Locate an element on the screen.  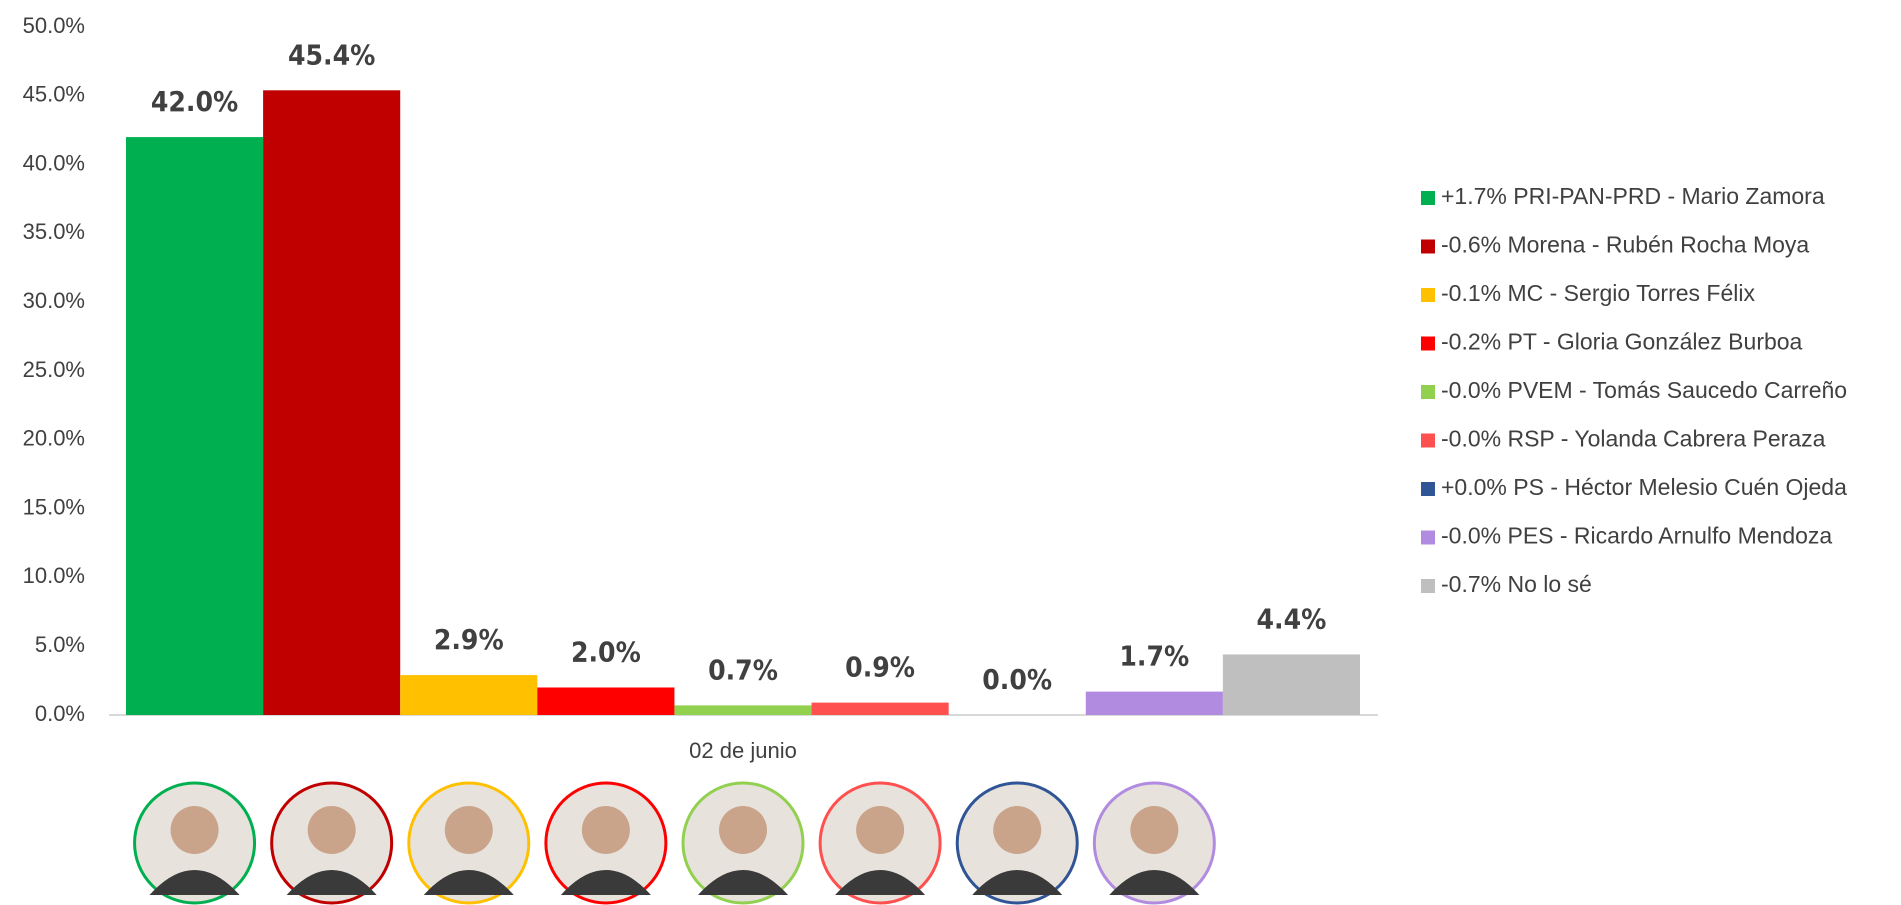
y-tick-label: 35.0% is located at coordinates (54, 231).